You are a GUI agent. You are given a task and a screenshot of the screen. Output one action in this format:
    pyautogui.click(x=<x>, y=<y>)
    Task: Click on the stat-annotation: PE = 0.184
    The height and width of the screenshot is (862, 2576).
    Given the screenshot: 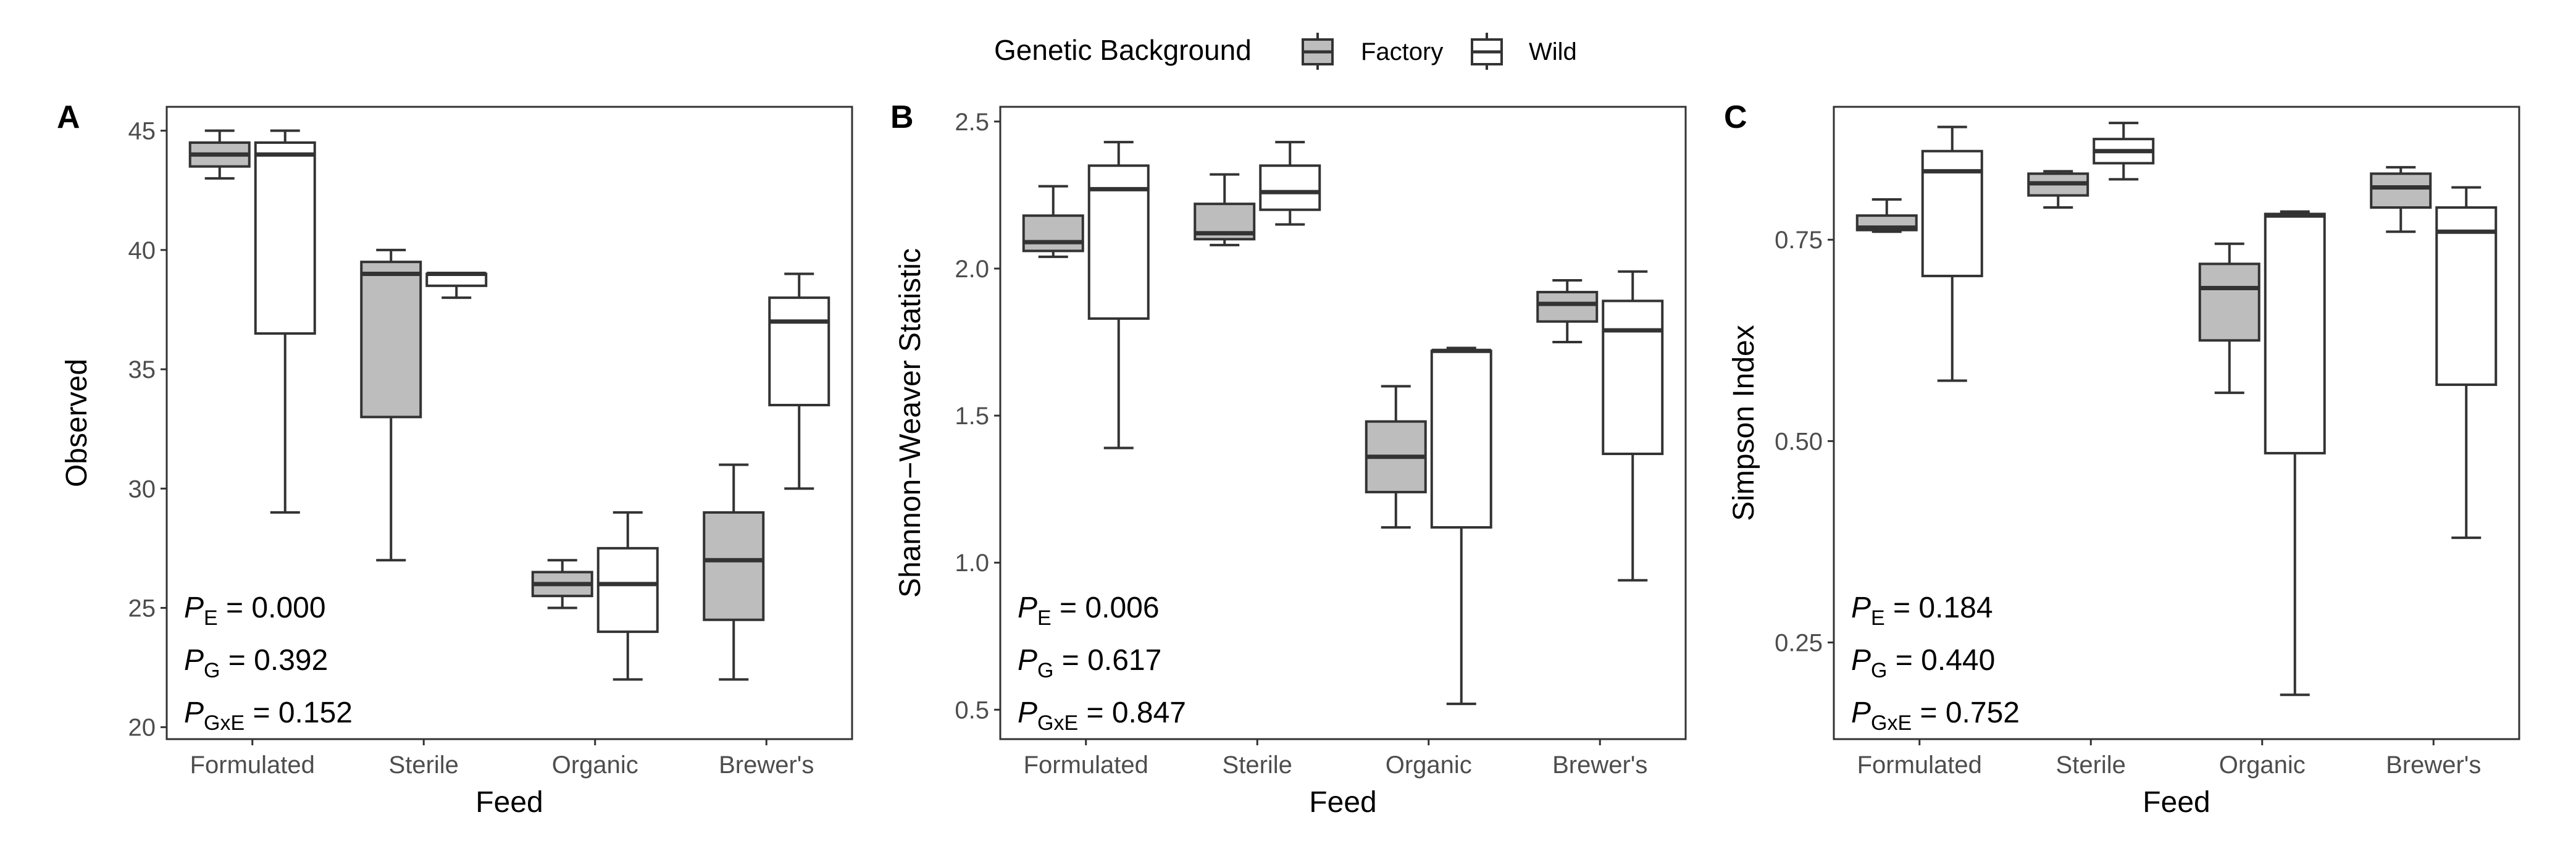 What is the action you would take?
    pyautogui.click(x=1922, y=611)
    